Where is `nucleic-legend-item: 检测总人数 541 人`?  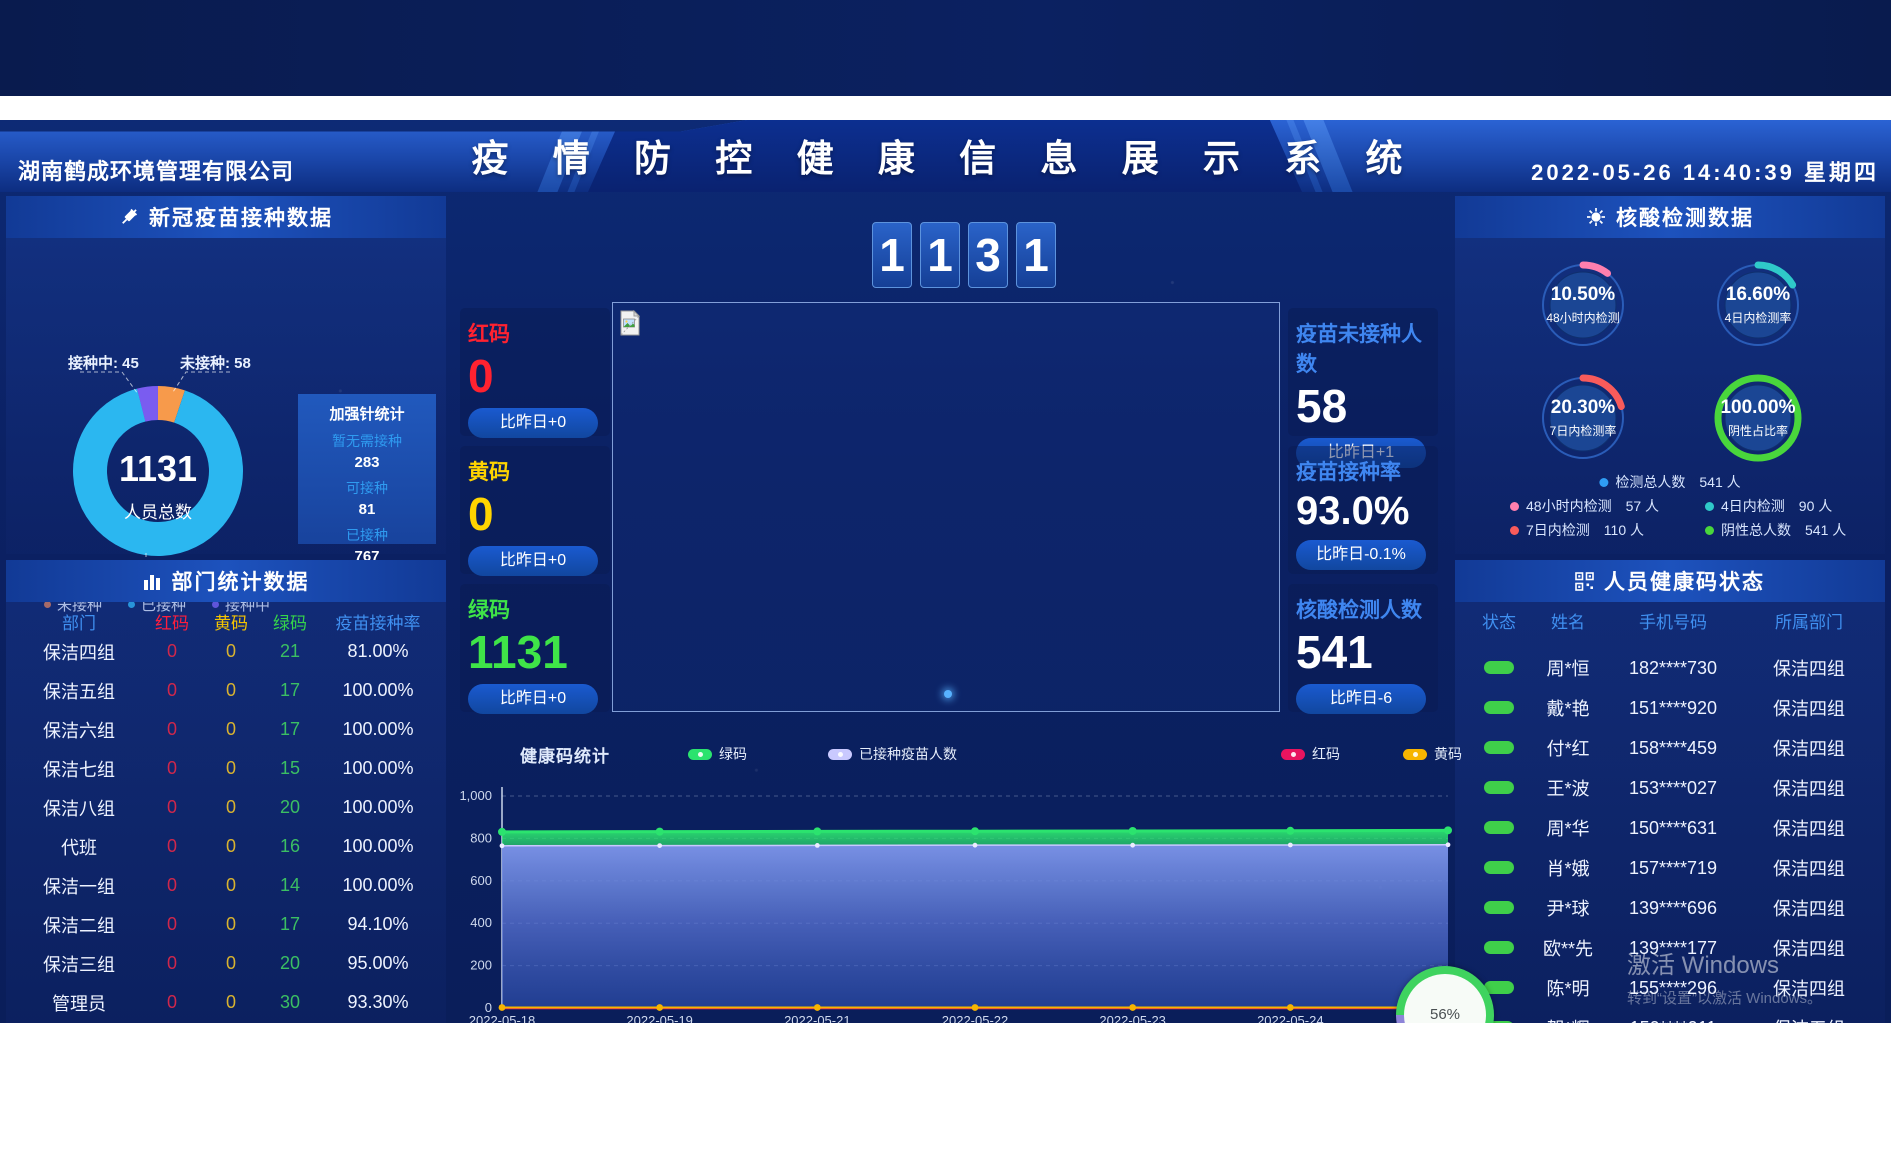 nucleic-legend-item: 检测总人数 541 人 is located at coordinates (1670, 482).